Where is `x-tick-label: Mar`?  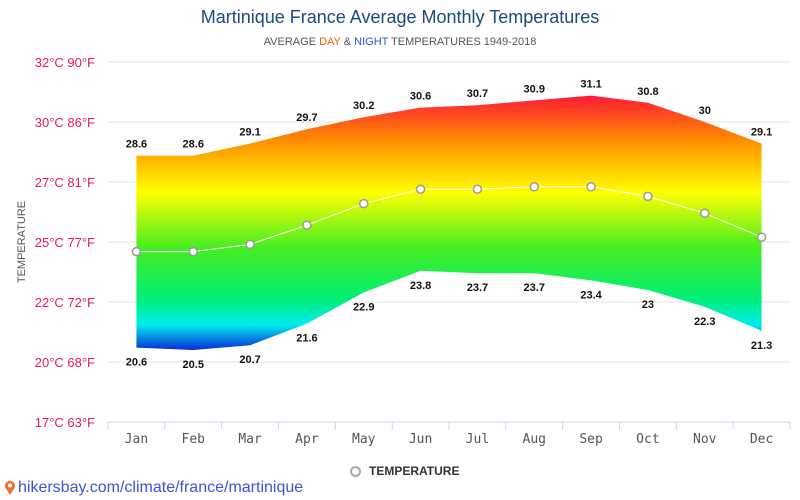
x-tick-label: Mar is located at coordinates (250, 439).